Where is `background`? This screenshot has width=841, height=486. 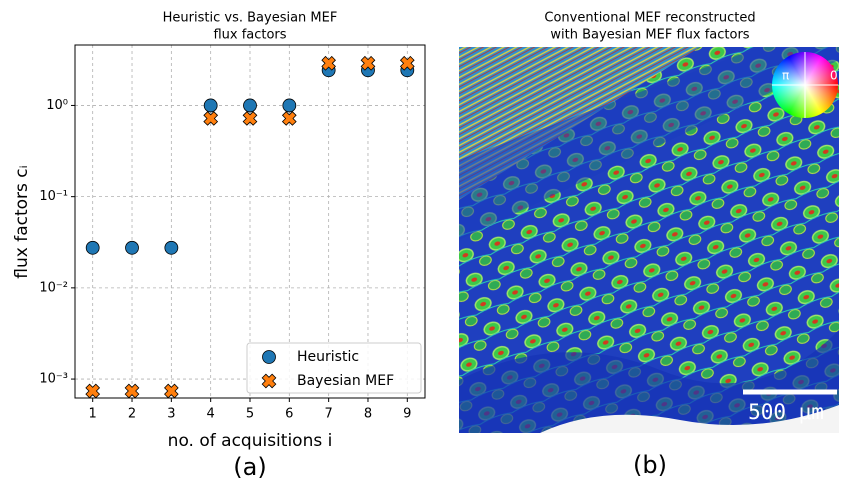 background is located at coordinates (689, 419).